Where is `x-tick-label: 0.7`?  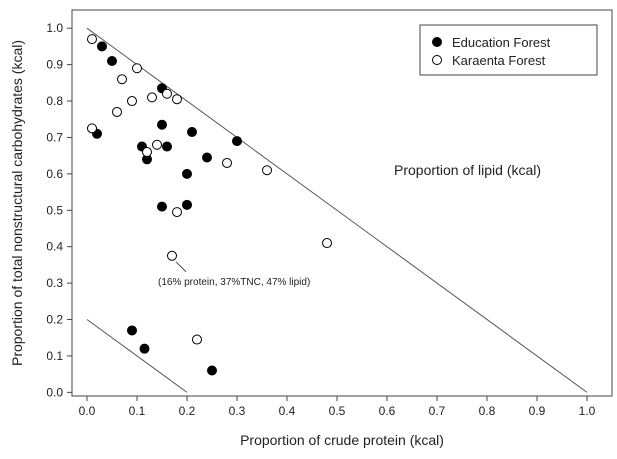 x-tick-label: 0.7 is located at coordinates (437, 411).